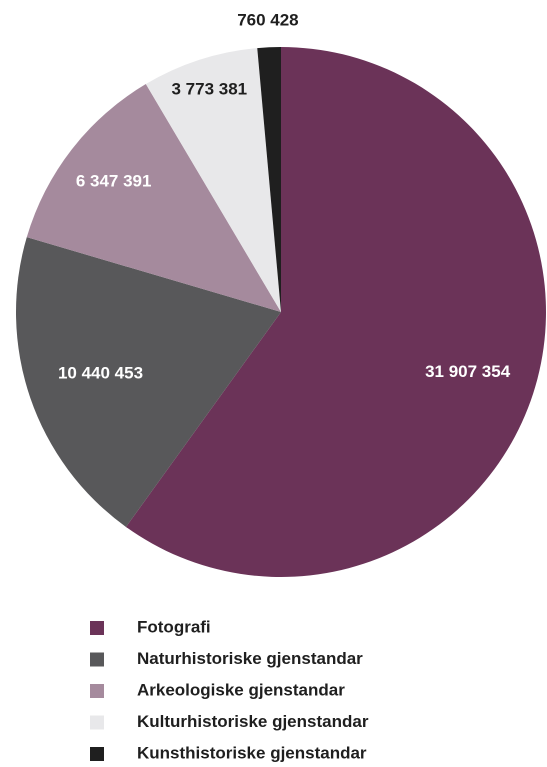 The image size is (547, 767). What do you see at coordinates (209, 89) in the screenshot?
I see `slice-label: 3 773 381` at bounding box center [209, 89].